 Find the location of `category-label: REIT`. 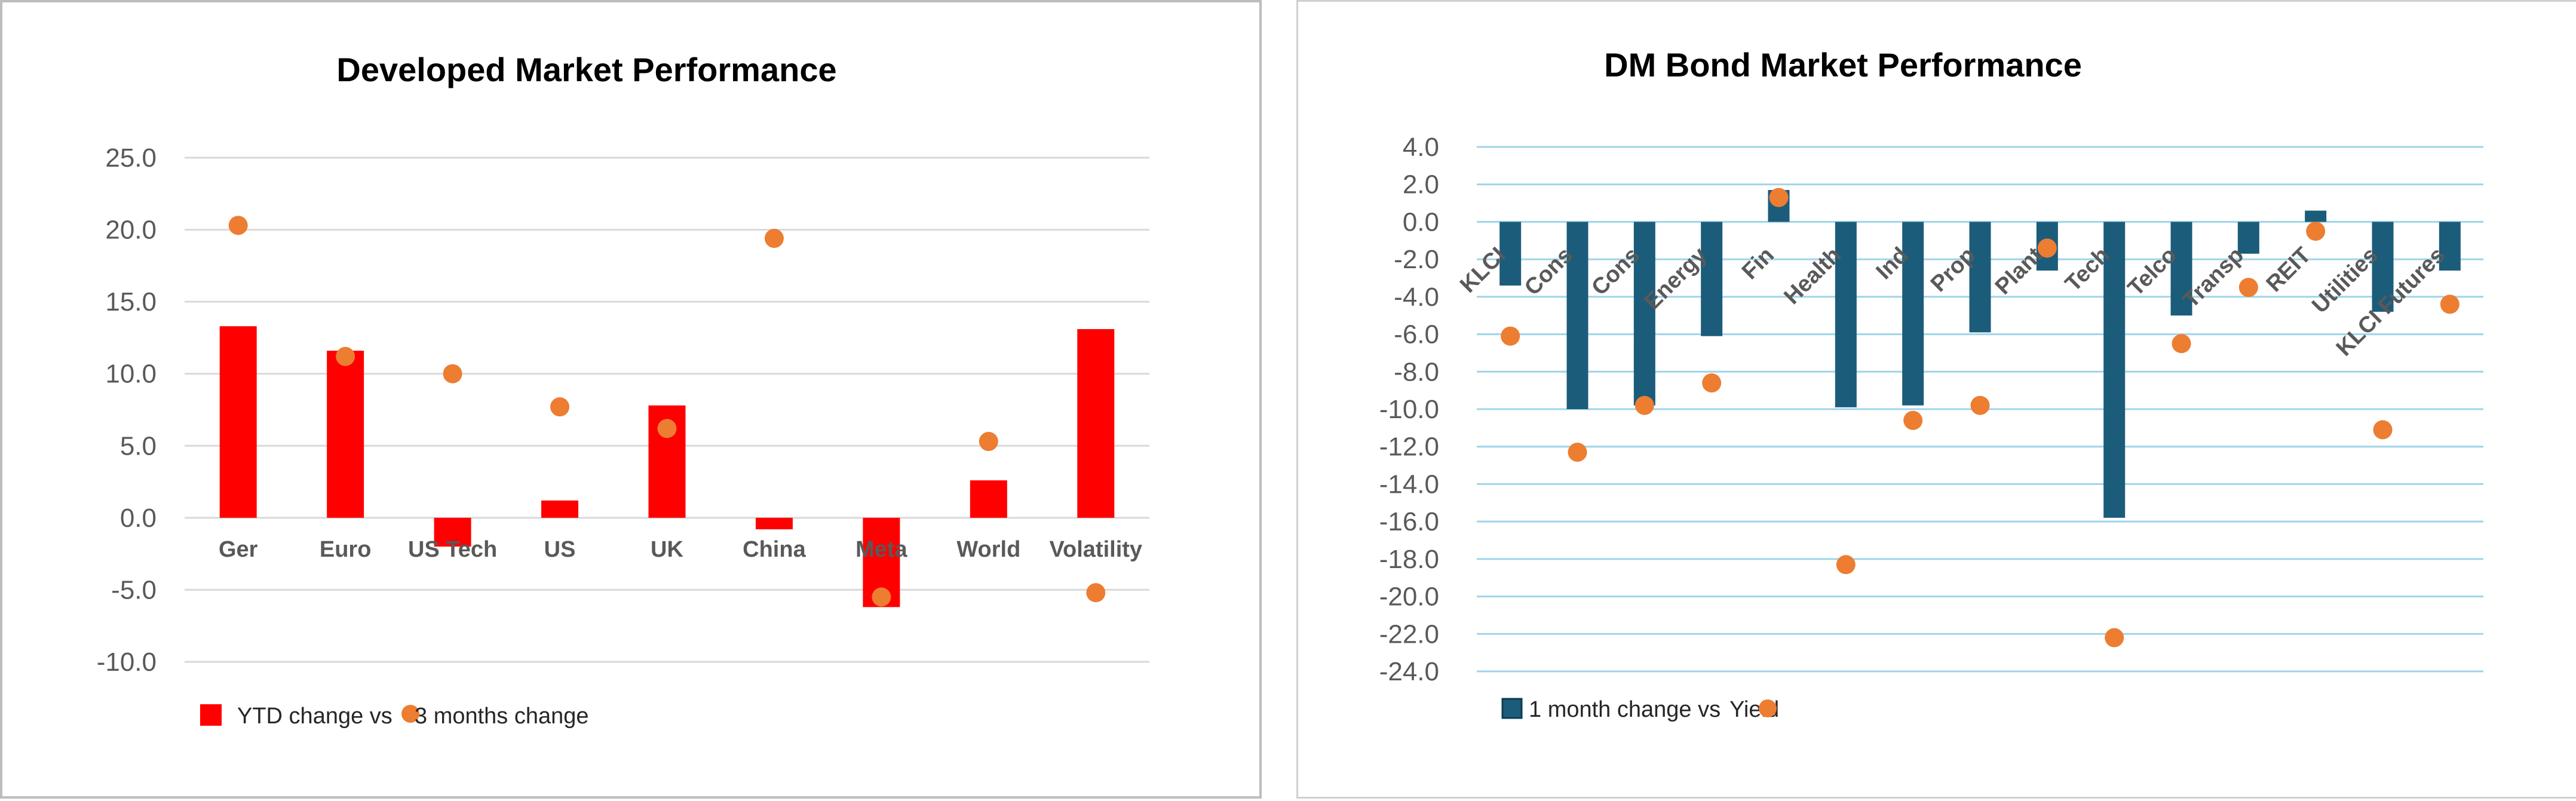

category-label: REIT is located at coordinates (2289, 270).